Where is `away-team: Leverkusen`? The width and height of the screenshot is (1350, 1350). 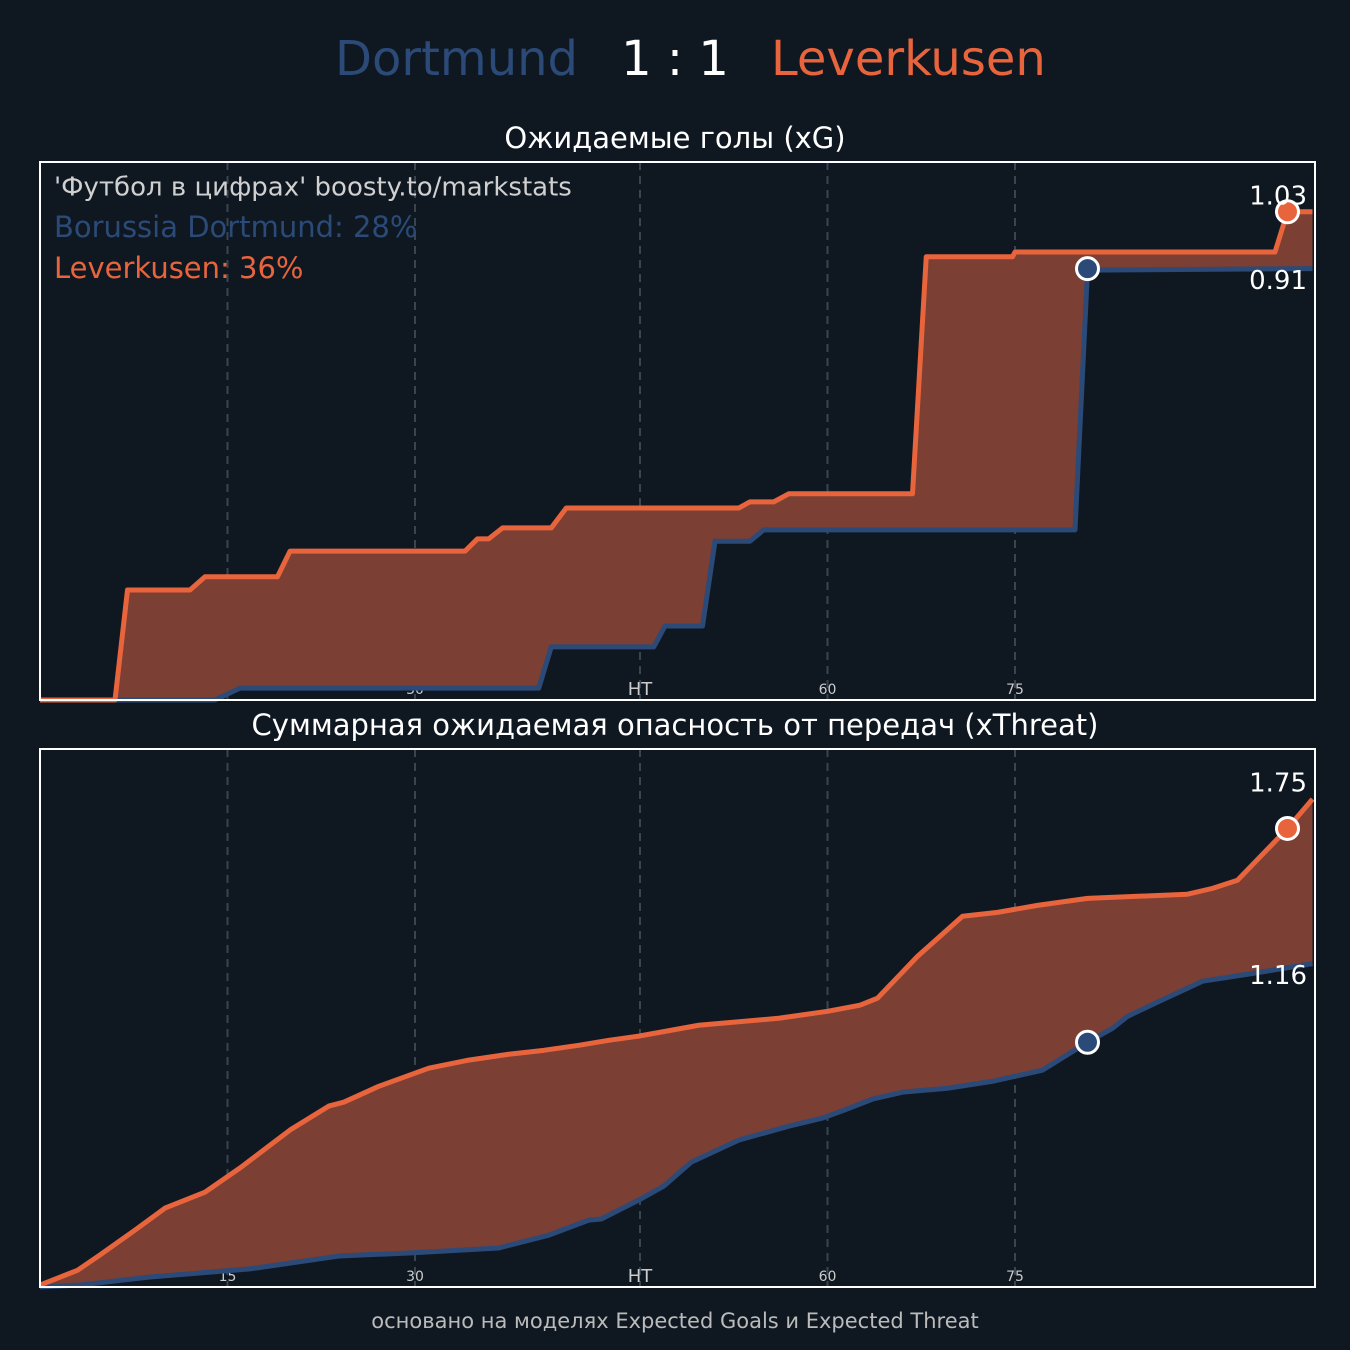
away-team: Leverkusen is located at coordinates (908, 59).